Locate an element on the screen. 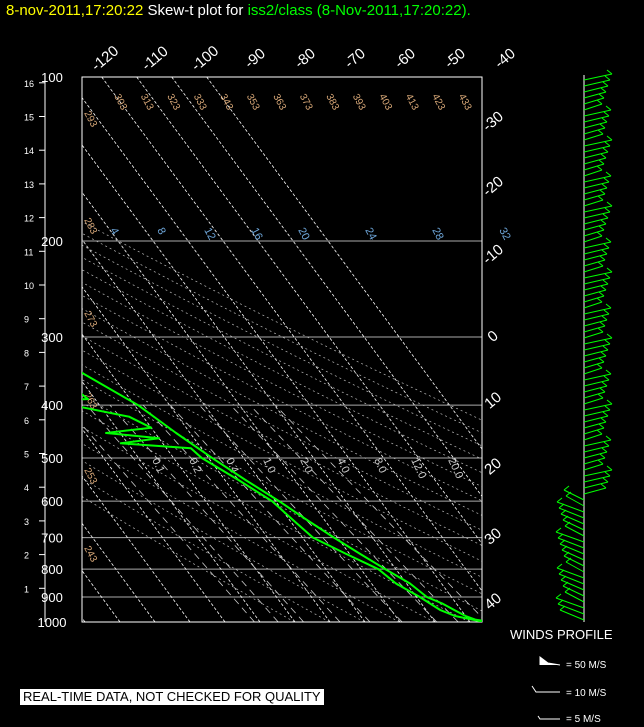 The height and width of the screenshot is (727, 644). source-date-label: (8-Nov-2011,17:20:22). is located at coordinates (393, 10).